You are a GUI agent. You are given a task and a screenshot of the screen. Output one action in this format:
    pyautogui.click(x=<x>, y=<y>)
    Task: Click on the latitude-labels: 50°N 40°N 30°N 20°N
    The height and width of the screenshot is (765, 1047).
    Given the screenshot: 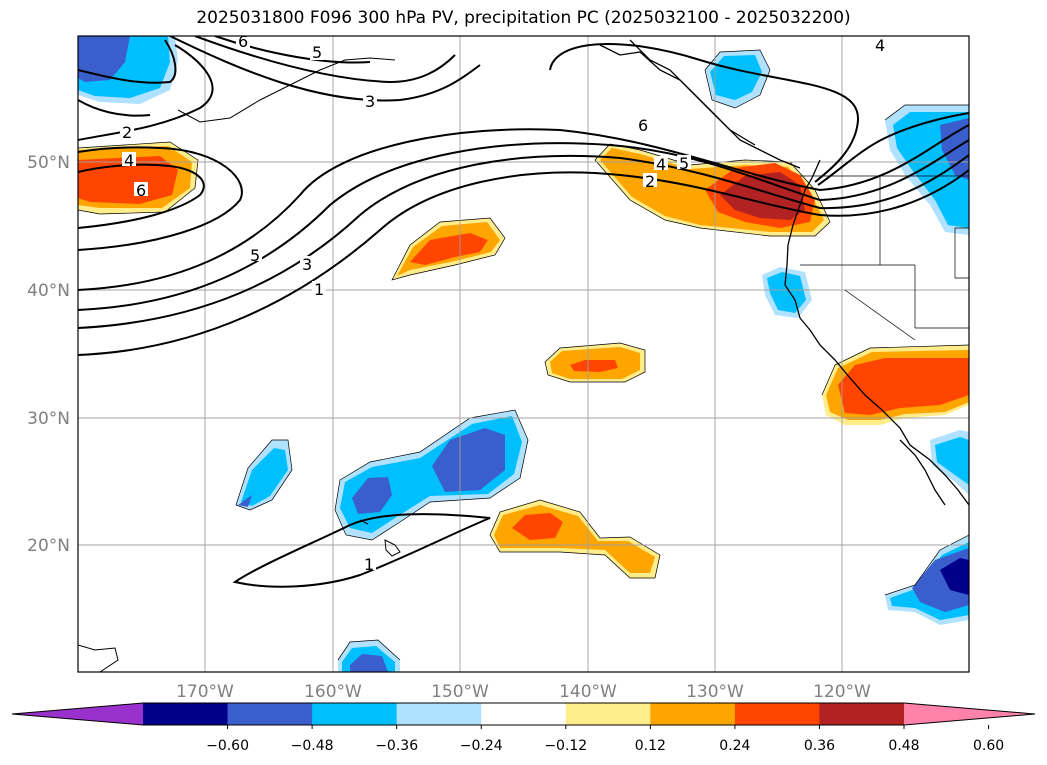 What is the action you would take?
    pyautogui.click(x=48, y=354)
    